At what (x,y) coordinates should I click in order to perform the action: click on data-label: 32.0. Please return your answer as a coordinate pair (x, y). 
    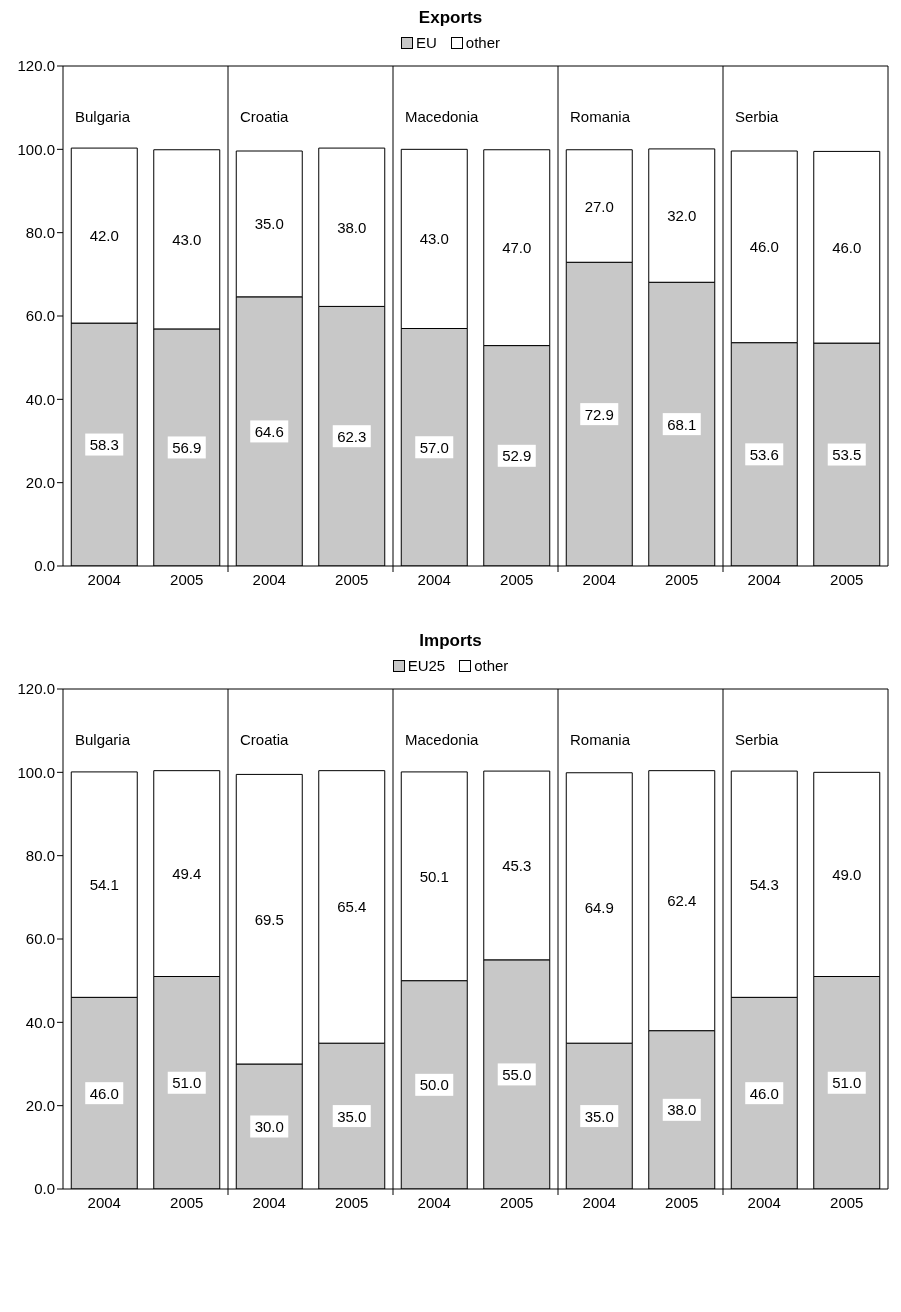
    Looking at the image, I should click on (682, 216).